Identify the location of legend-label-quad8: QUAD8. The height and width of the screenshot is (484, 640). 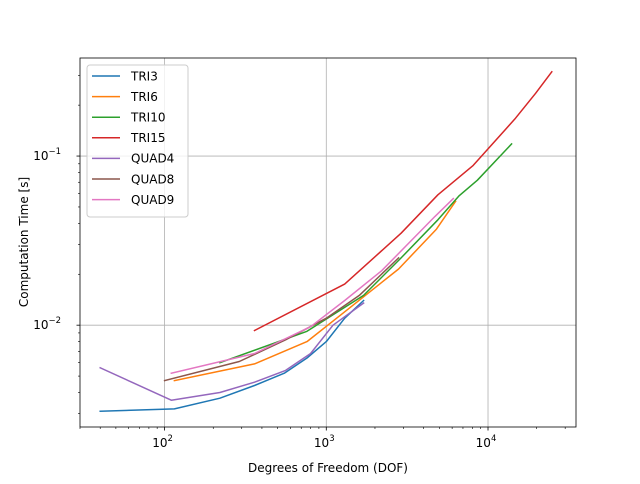
(152, 179).